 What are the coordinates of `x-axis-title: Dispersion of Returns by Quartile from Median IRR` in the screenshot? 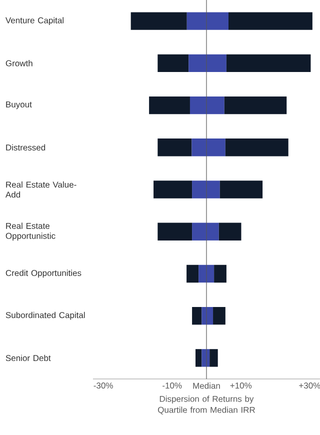 It's located at (206, 405).